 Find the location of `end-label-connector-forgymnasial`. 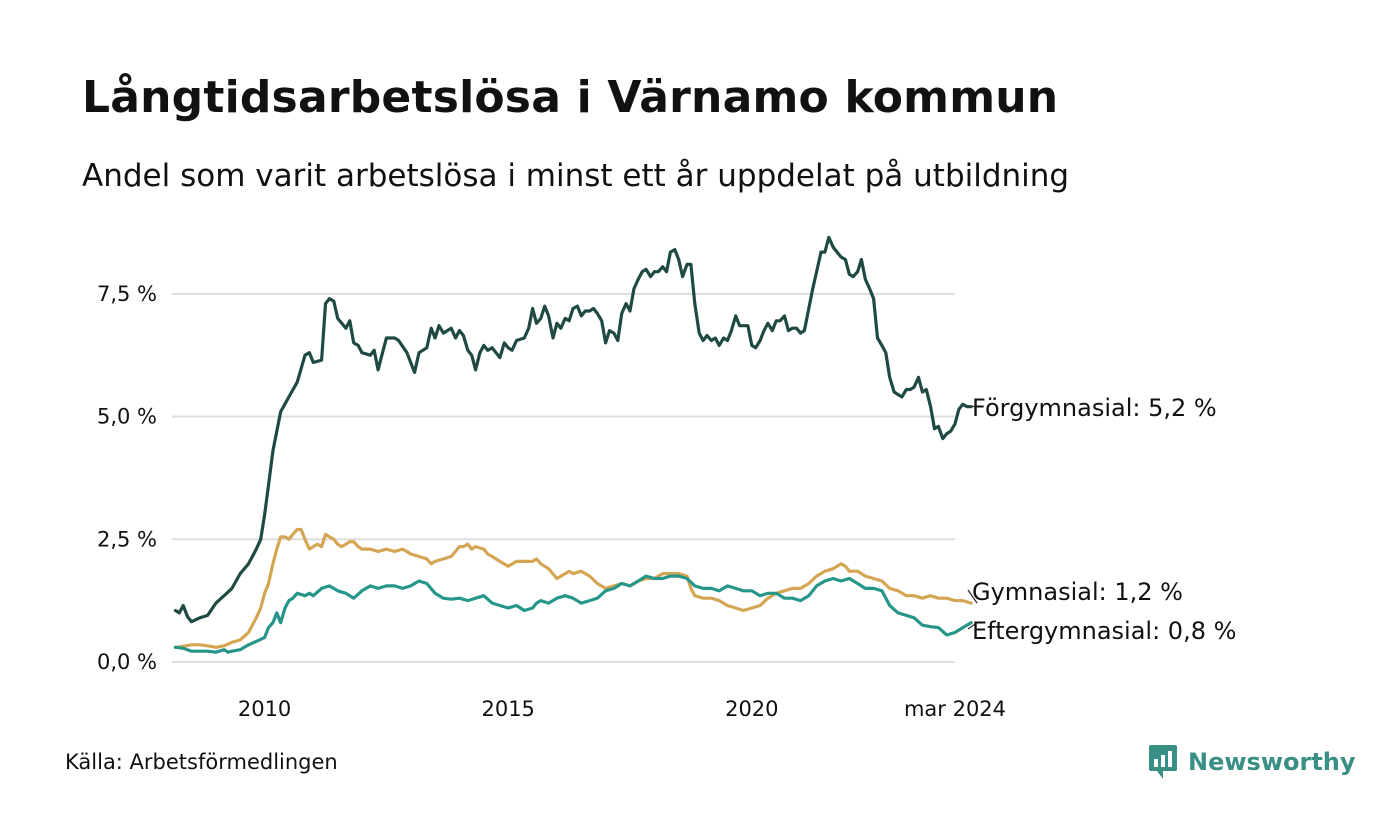

end-label-connector-forgymnasial is located at coordinates (972, 406).